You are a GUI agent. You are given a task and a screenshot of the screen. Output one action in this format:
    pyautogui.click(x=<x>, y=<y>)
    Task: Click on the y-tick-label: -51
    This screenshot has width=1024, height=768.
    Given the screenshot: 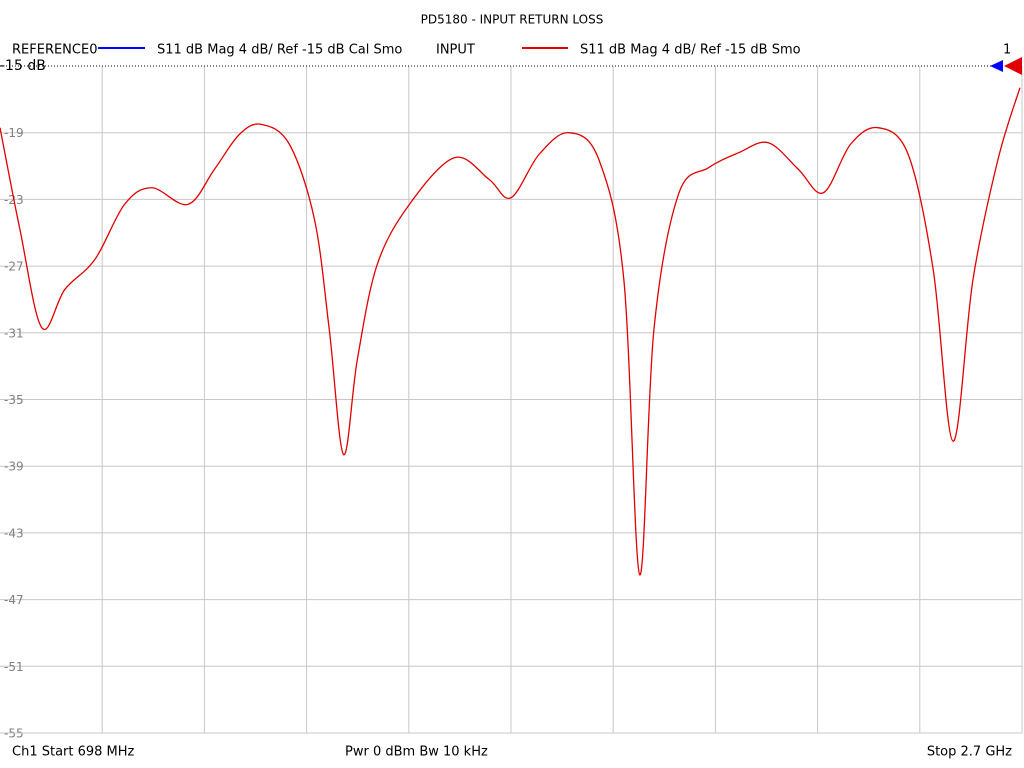 What is the action you would take?
    pyautogui.click(x=14, y=667)
    